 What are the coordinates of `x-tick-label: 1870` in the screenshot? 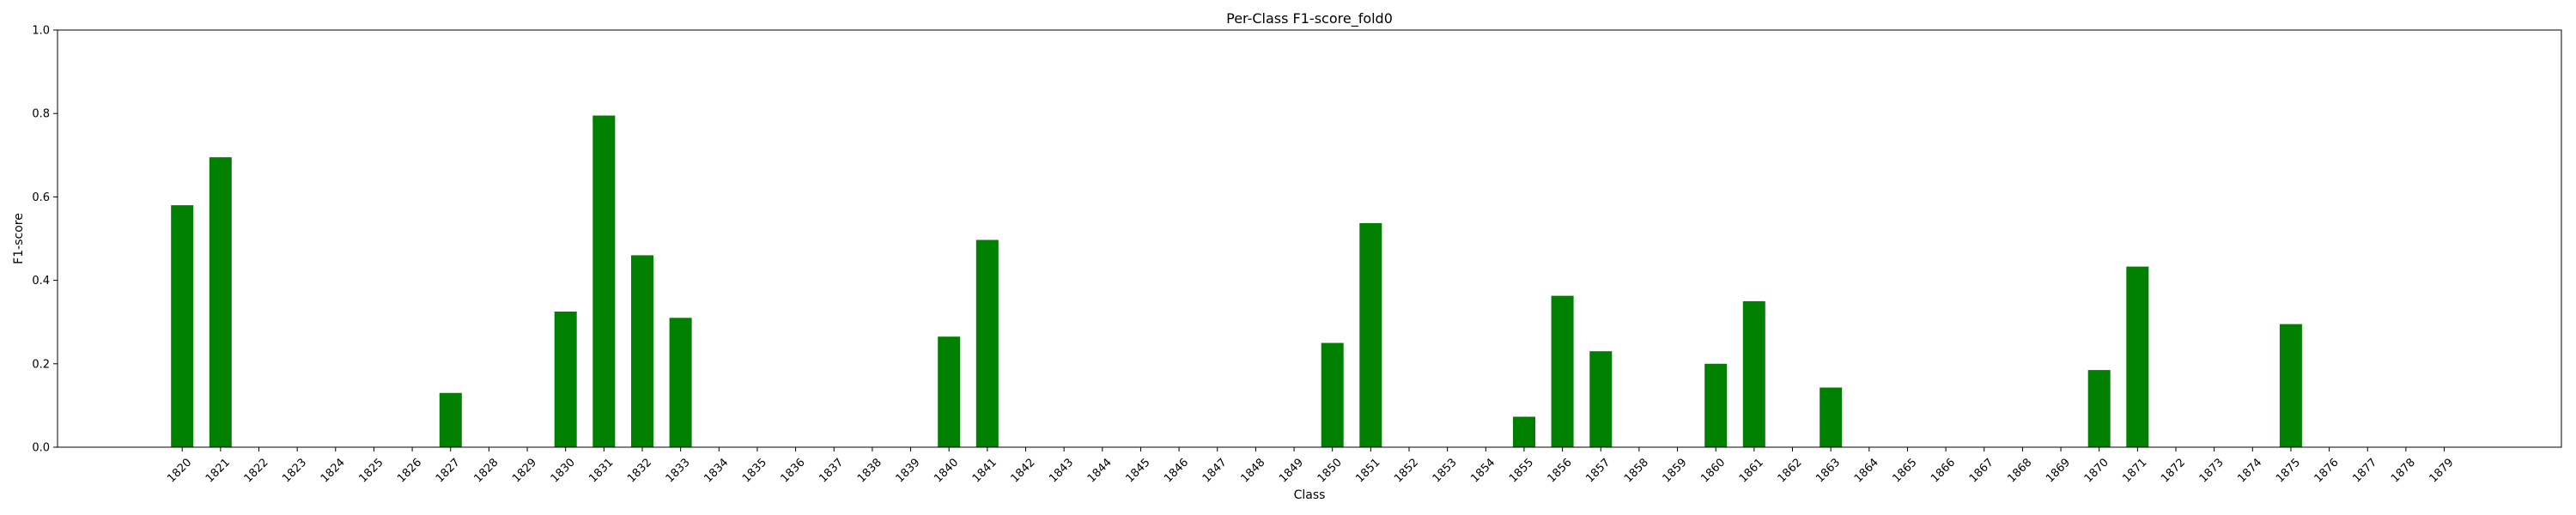 It's located at (2097, 470).